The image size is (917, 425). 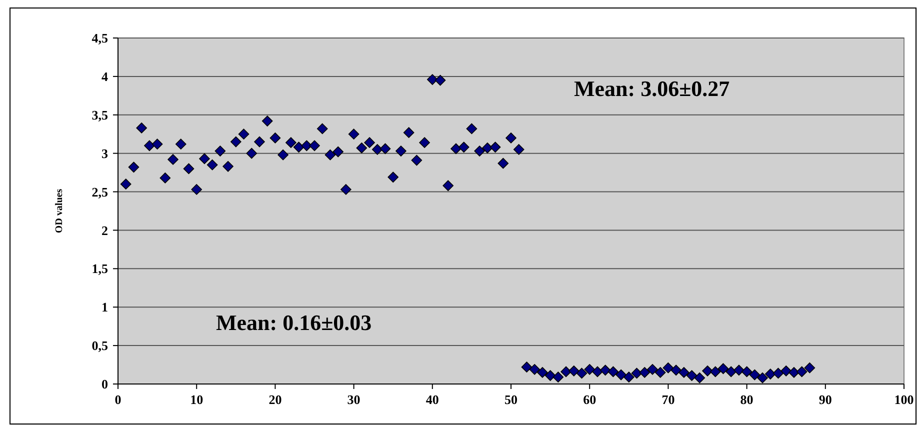 I want to click on x-tick-label: 70, so click(x=668, y=399).